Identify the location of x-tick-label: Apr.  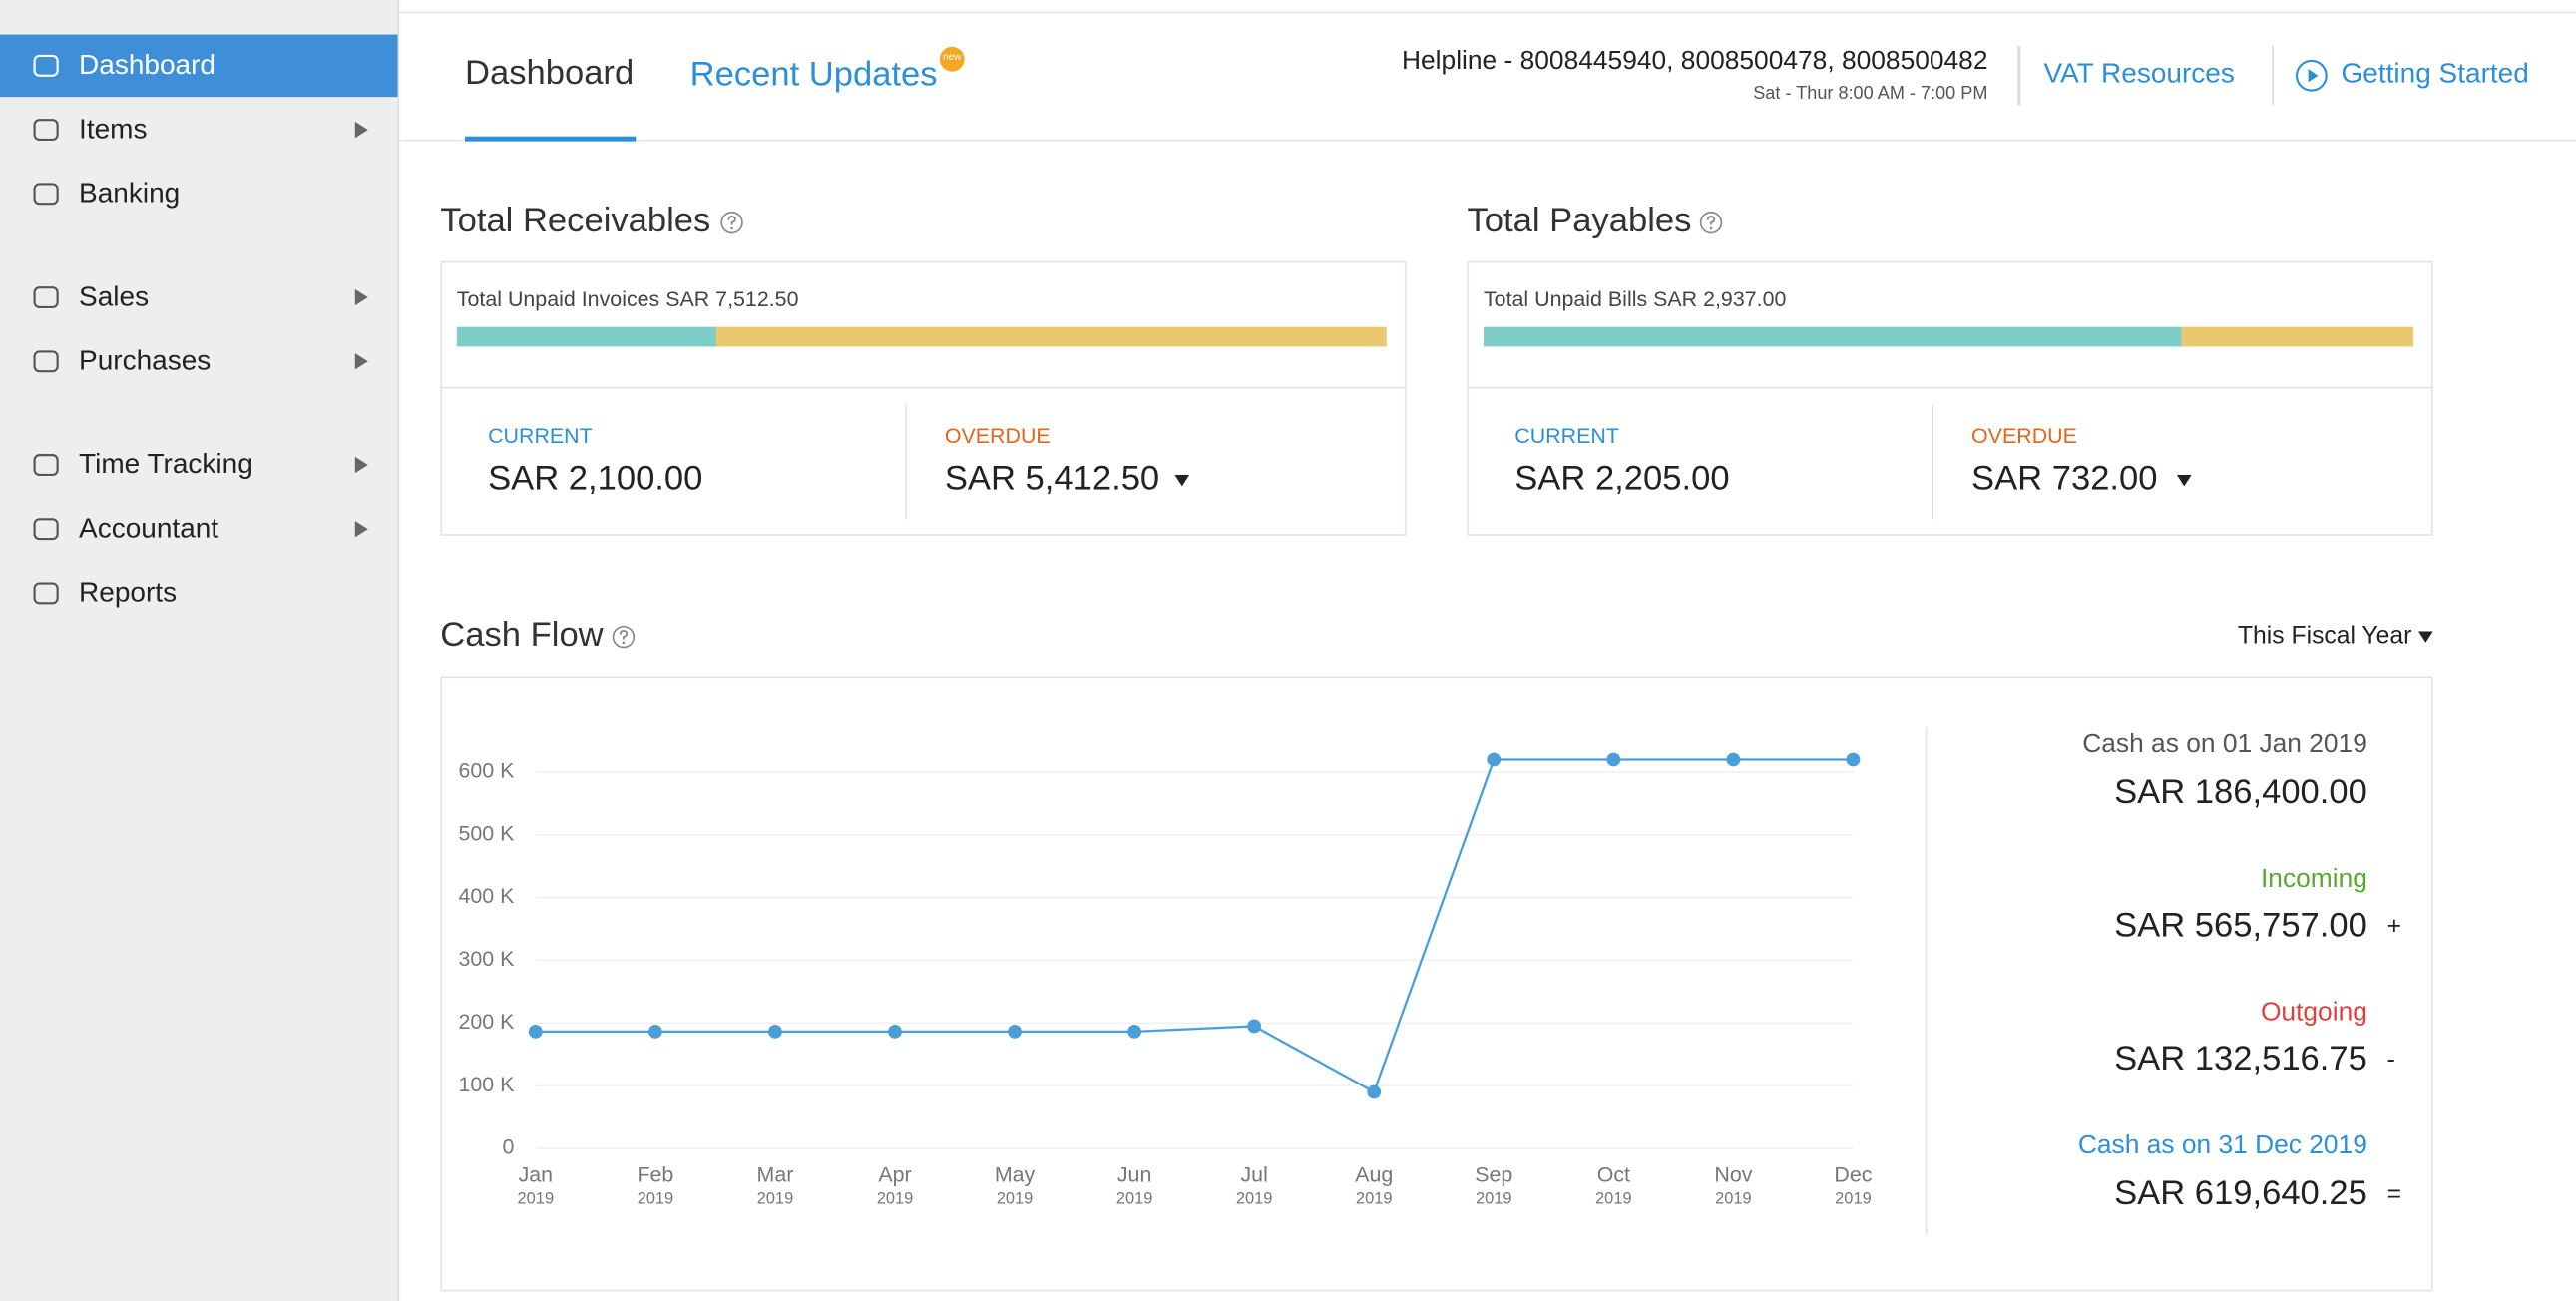
(894, 1175).